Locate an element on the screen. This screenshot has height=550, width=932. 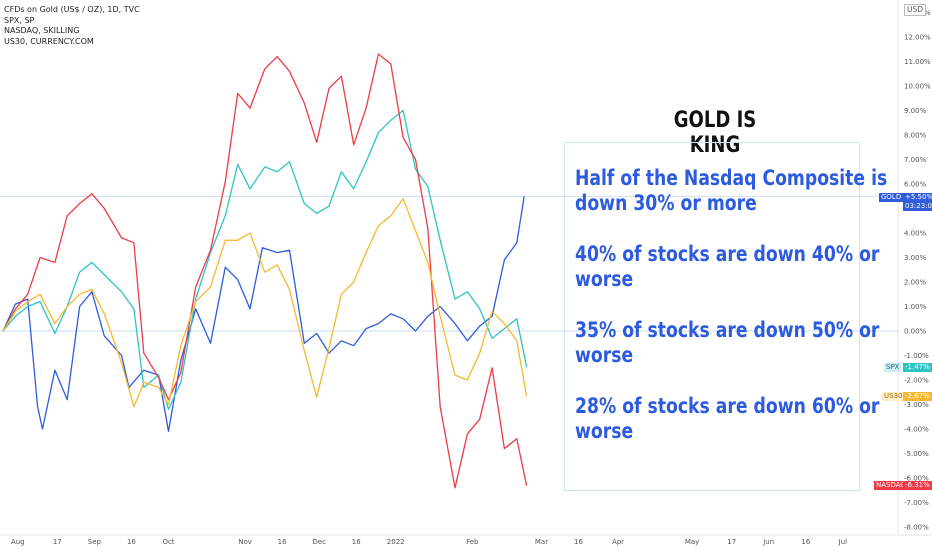
annotation-line-3: 40% of stocks are down 40% or is located at coordinates (727, 254).